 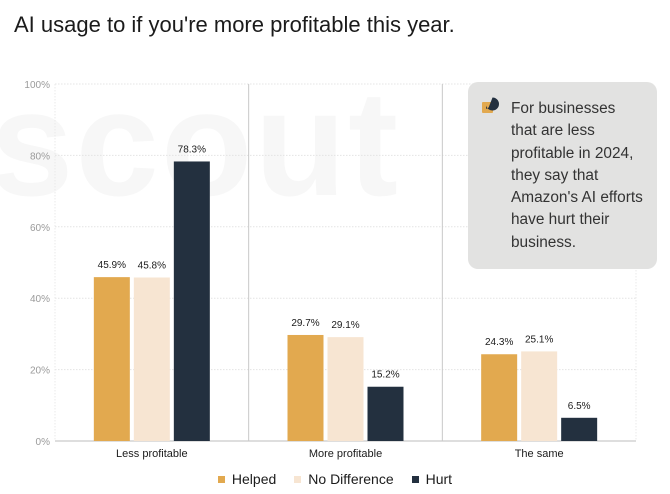 I want to click on data-label: 45.9%, so click(x=112, y=265).